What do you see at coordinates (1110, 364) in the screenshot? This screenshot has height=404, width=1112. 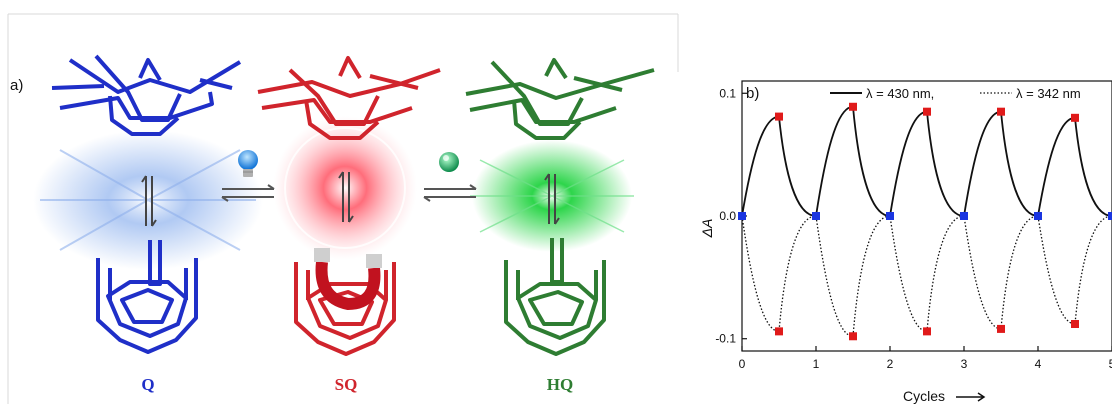 I see `x-tick-label: 5` at bounding box center [1110, 364].